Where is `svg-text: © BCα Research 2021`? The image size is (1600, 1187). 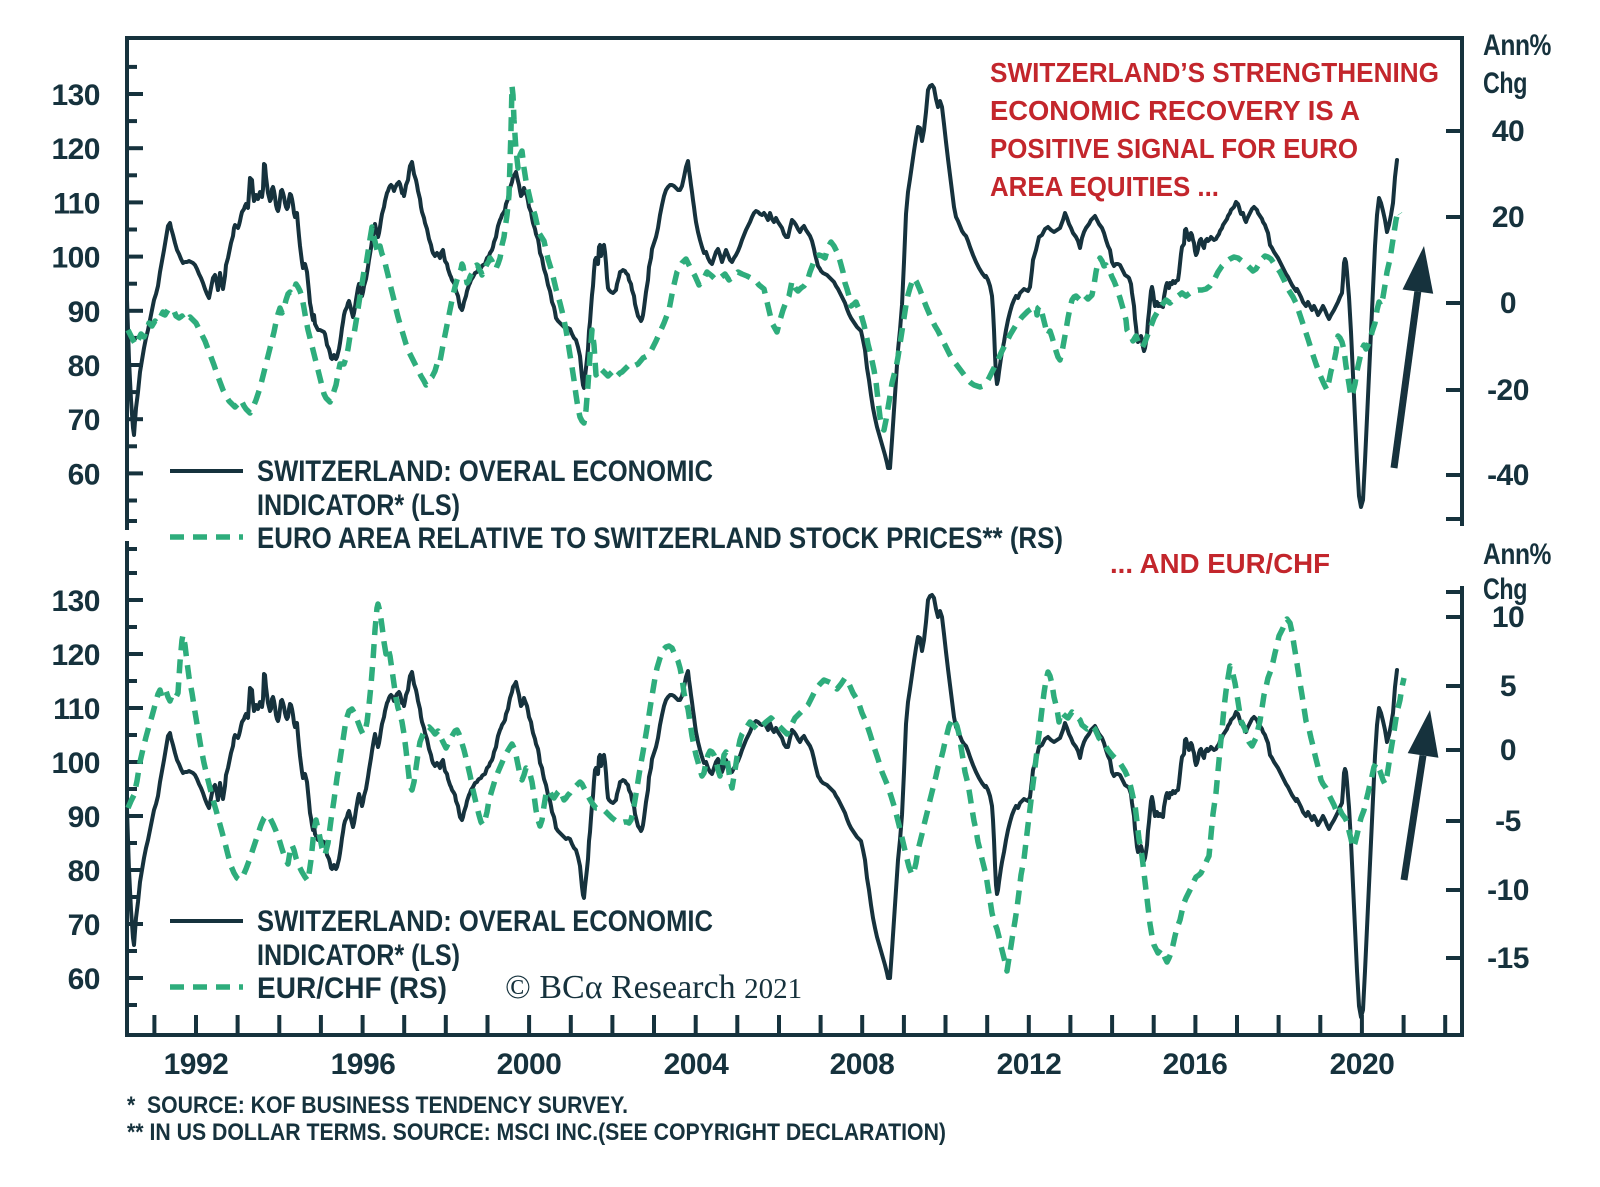 svg-text: © BCα Research 2021 is located at coordinates (653, 987).